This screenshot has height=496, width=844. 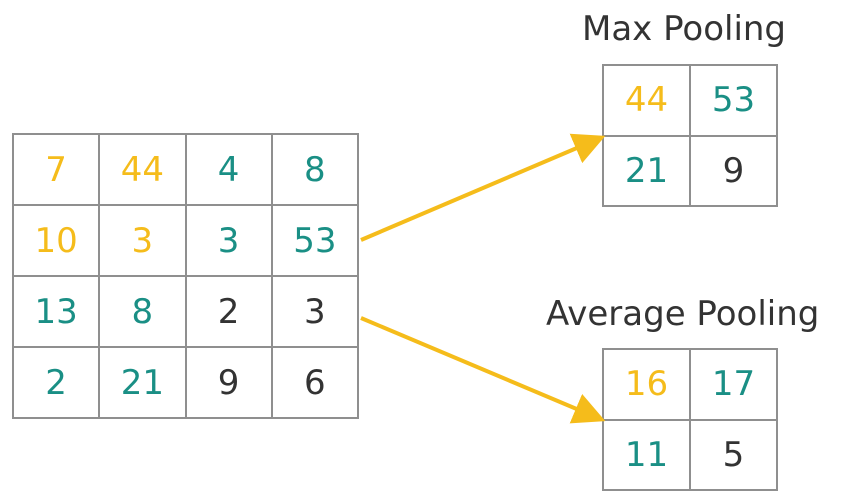 I want to click on input-cell-2-3: 3, so click(x=315, y=312).